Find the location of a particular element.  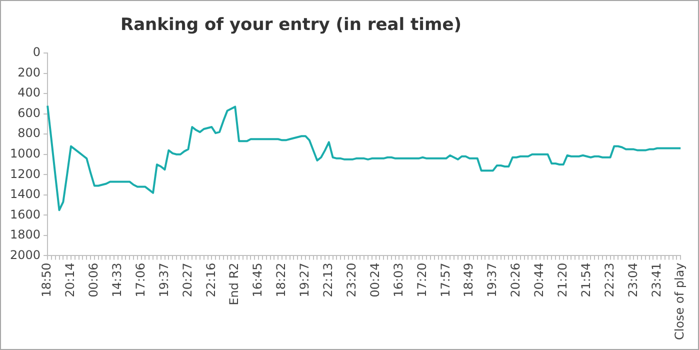

x-tick-label: 17:06 is located at coordinates (140, 280).